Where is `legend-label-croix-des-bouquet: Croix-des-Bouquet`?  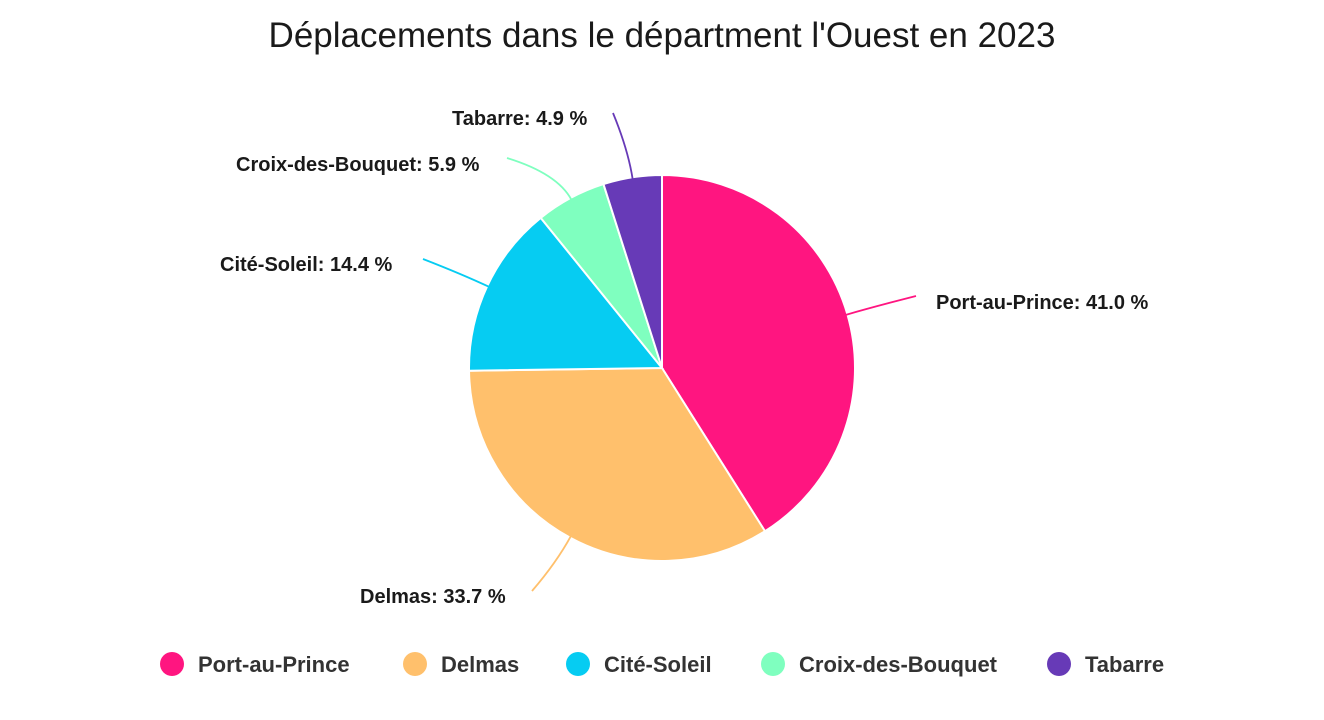
legend-label-croix-des-bouquet: Croix-des-Bouquet is located at coordinates (898, 664).